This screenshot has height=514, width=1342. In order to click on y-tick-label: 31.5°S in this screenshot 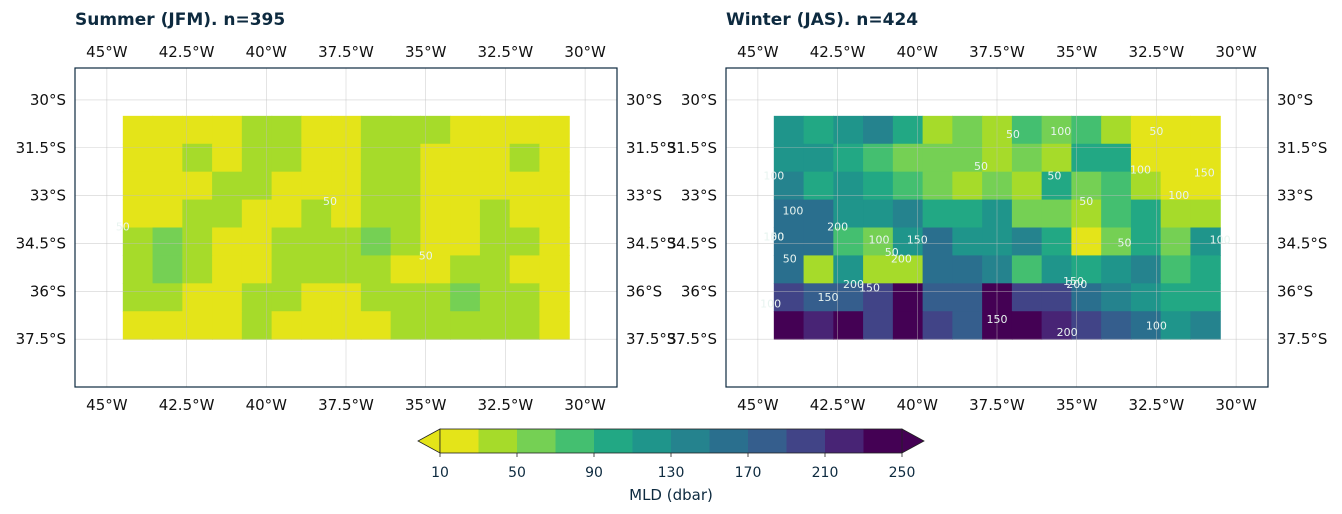, I will do `click(1302, 148)`.